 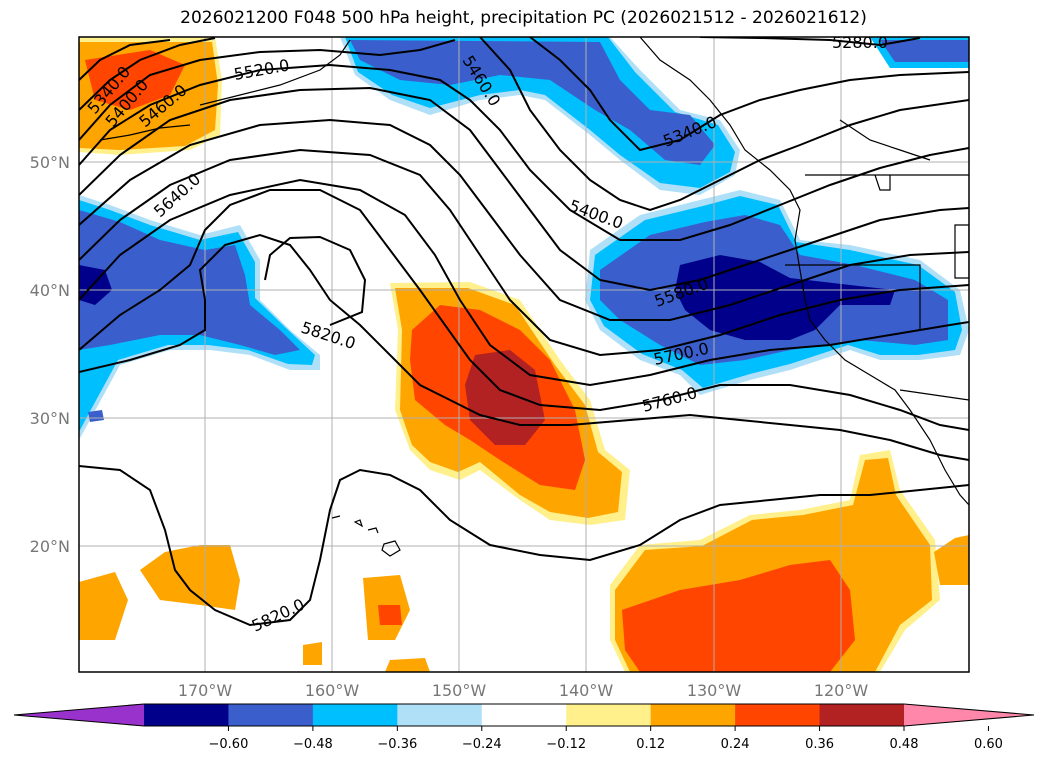 I want to click on colorbar-extend-low, so click(x=79, y=715).